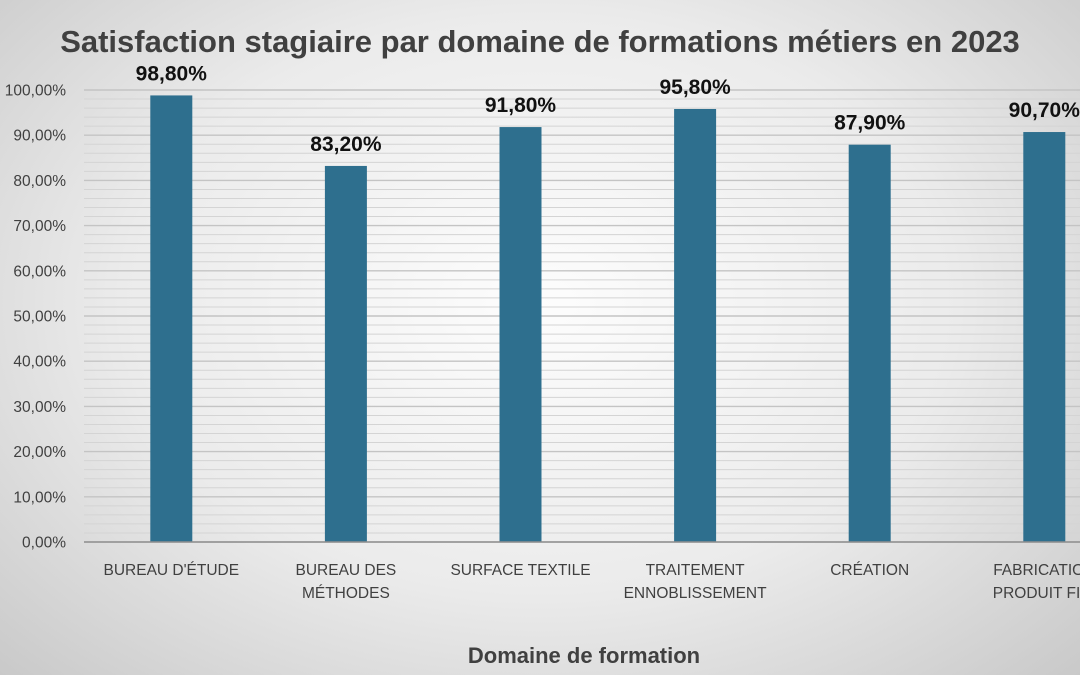 This screenshot has width=1080, height=675. What do you see at coordinates (695, 87) in the screenshot?
I see `data-label: 95,80%` at bounding box center [695, 87].